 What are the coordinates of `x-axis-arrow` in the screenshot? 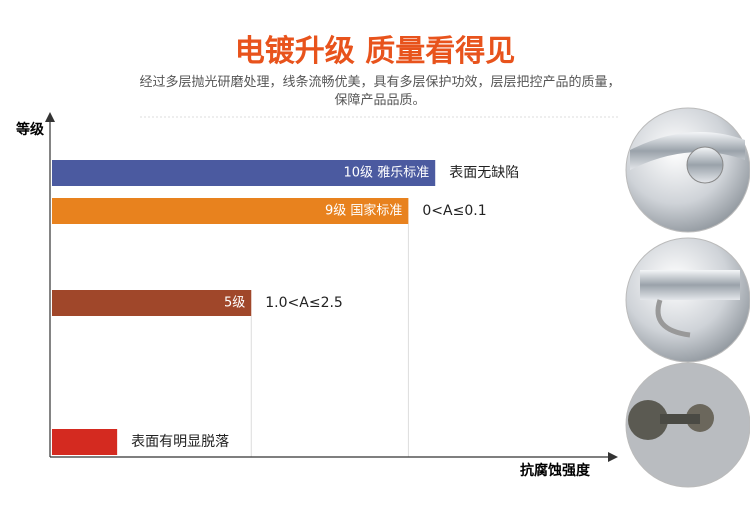 It's located at (613, 457).